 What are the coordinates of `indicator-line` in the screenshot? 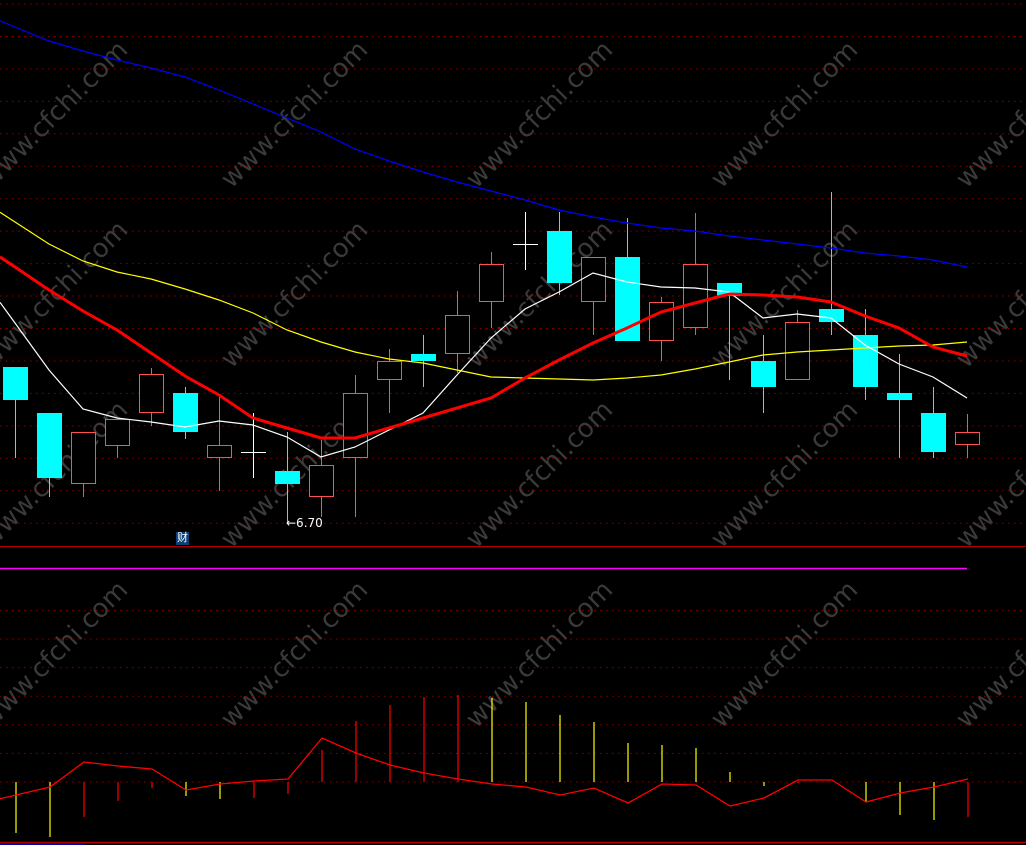 It's located at (484, 772).